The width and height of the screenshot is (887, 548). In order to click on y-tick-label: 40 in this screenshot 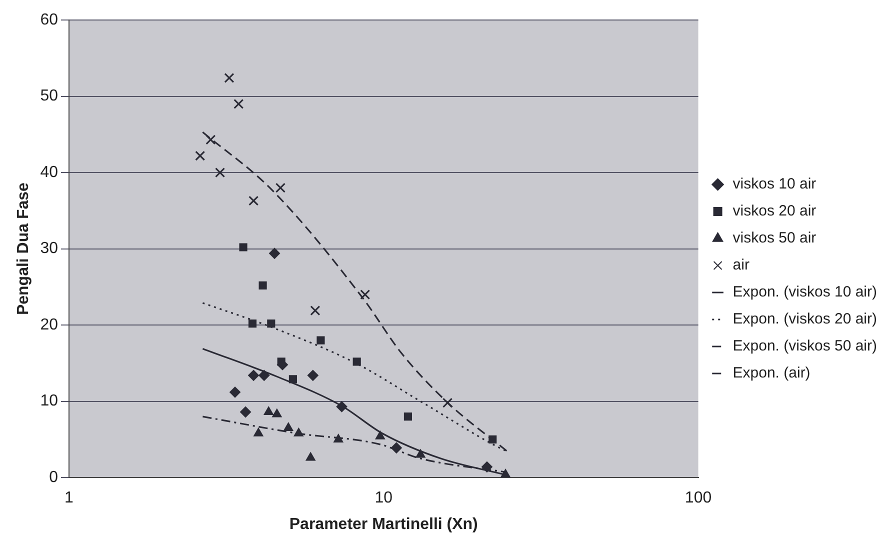, I will do `click(49, 172)`.